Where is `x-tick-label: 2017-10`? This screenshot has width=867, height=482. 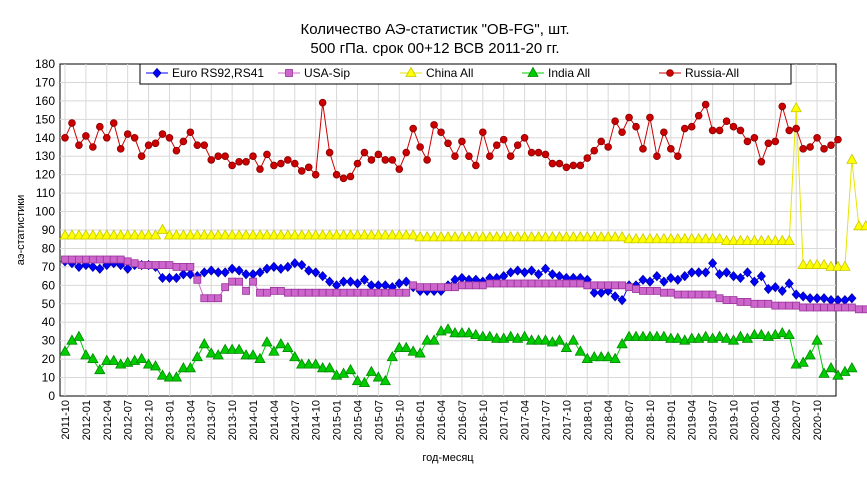
x-tick-label: 2017-10 is located at coordinates (567, 420).